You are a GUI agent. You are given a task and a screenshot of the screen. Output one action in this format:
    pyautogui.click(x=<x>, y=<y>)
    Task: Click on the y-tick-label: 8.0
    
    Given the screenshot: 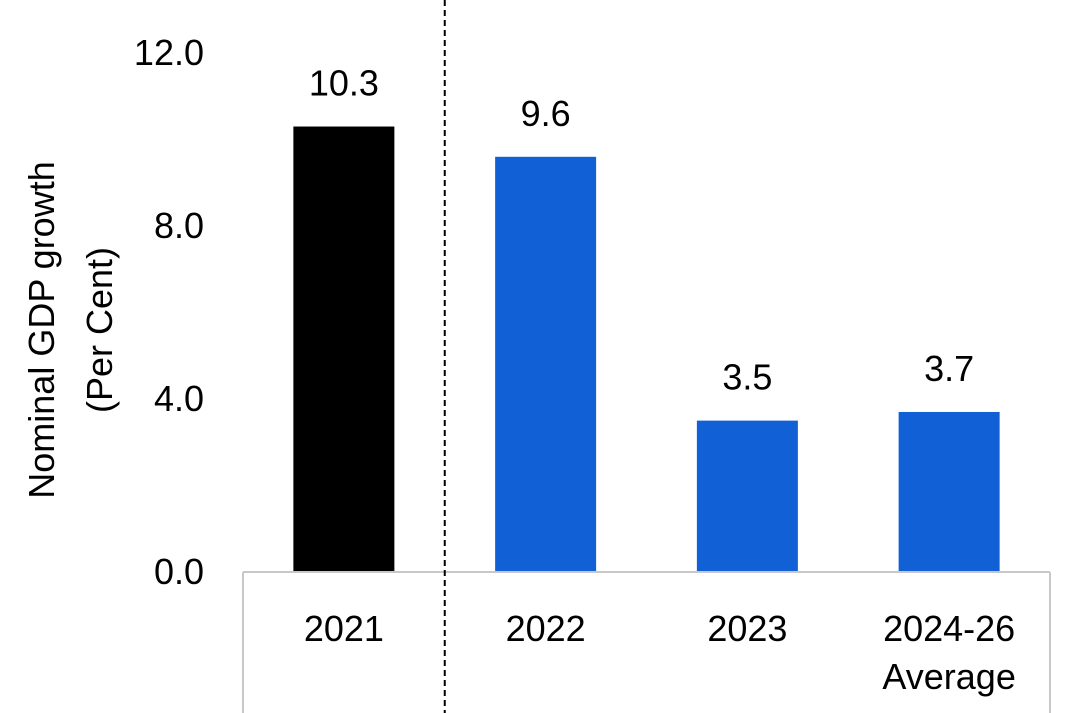 What is the action you would take?
    pyautogui.click(x=179, y=225)
    